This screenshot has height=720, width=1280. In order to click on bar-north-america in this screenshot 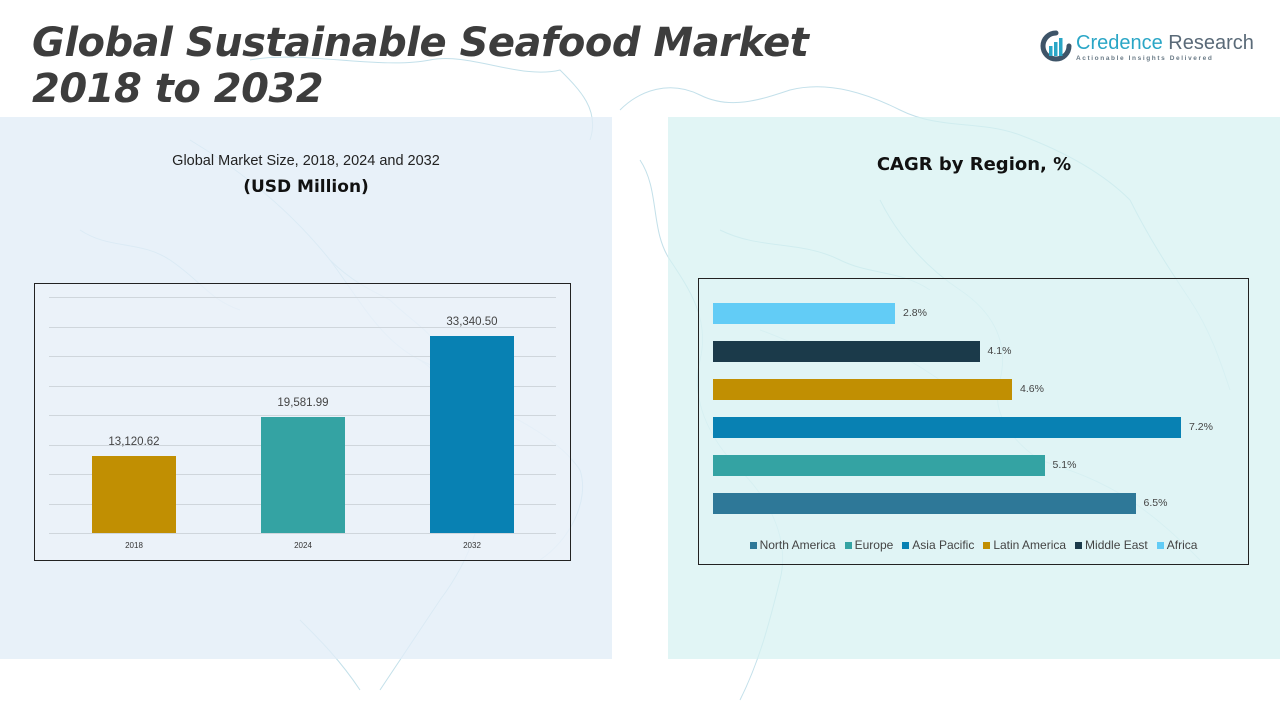, I will do `click(924, 503)`.